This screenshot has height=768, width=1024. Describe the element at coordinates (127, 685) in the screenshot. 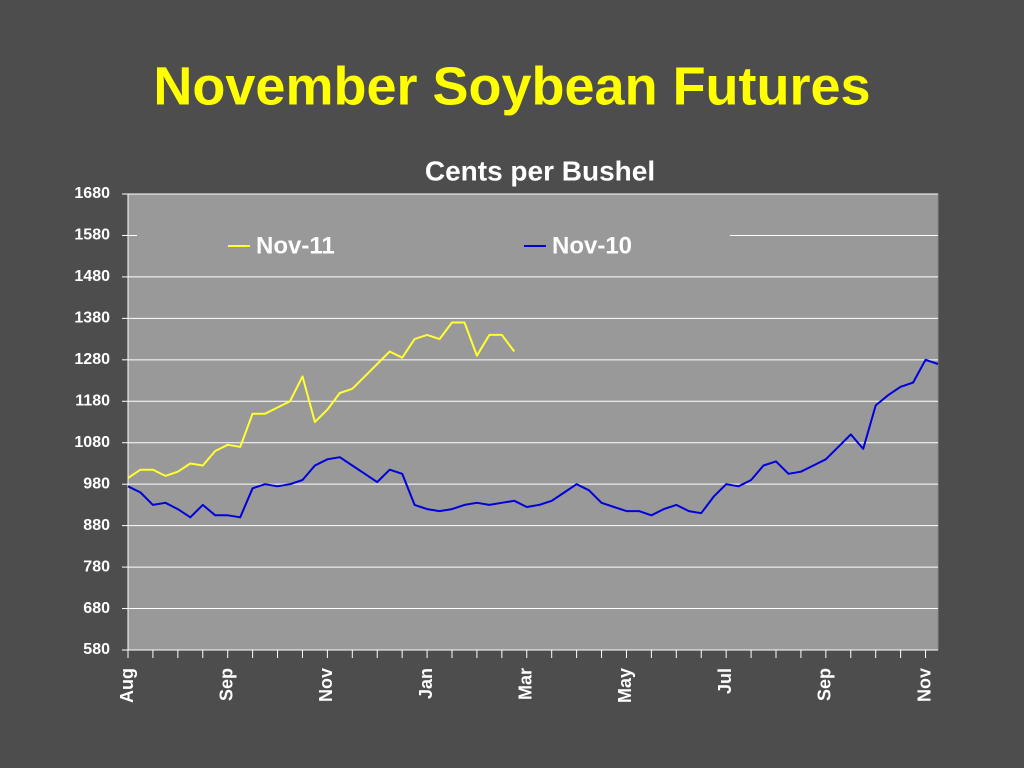

I see `x-tick-label: Aug` at that location.